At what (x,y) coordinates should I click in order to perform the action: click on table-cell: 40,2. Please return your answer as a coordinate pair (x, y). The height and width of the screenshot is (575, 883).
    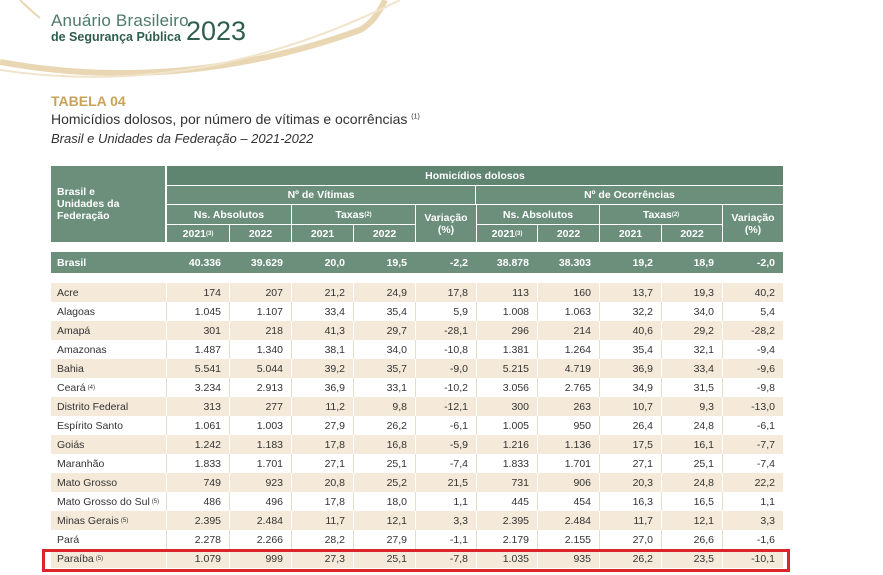
    Looking at the image, I should click on (764, 292).